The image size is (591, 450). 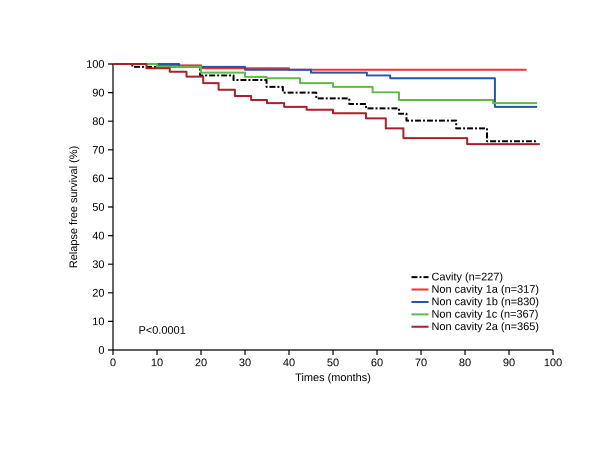 I want to click on y-tick-label: 90, so click(x=98, y=92).